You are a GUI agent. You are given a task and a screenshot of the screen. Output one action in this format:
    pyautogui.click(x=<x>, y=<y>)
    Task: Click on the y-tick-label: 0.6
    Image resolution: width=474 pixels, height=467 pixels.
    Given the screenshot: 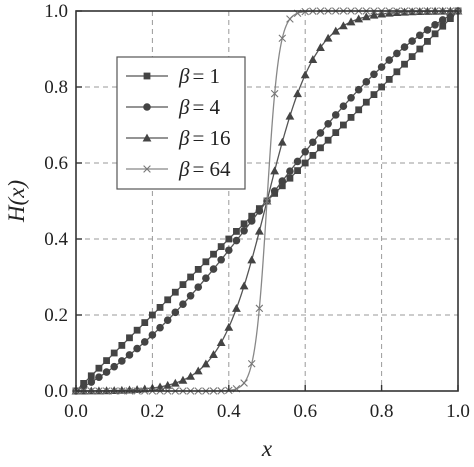 What is the action you would take?
    pyautogui.click(x=56, y=163)
    